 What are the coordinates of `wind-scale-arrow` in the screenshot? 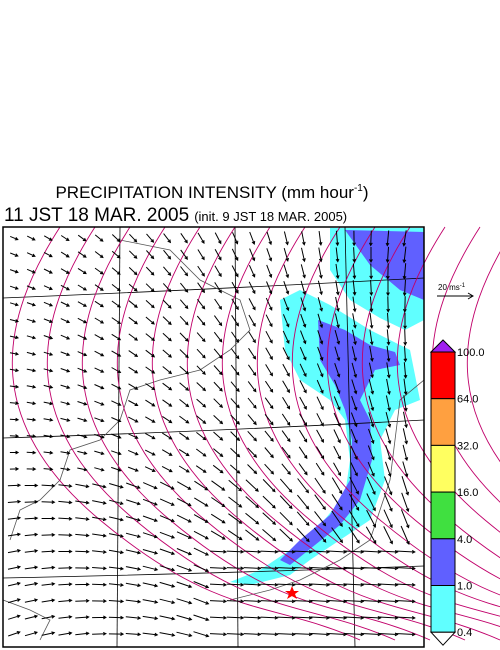 It's located at (455, 296).